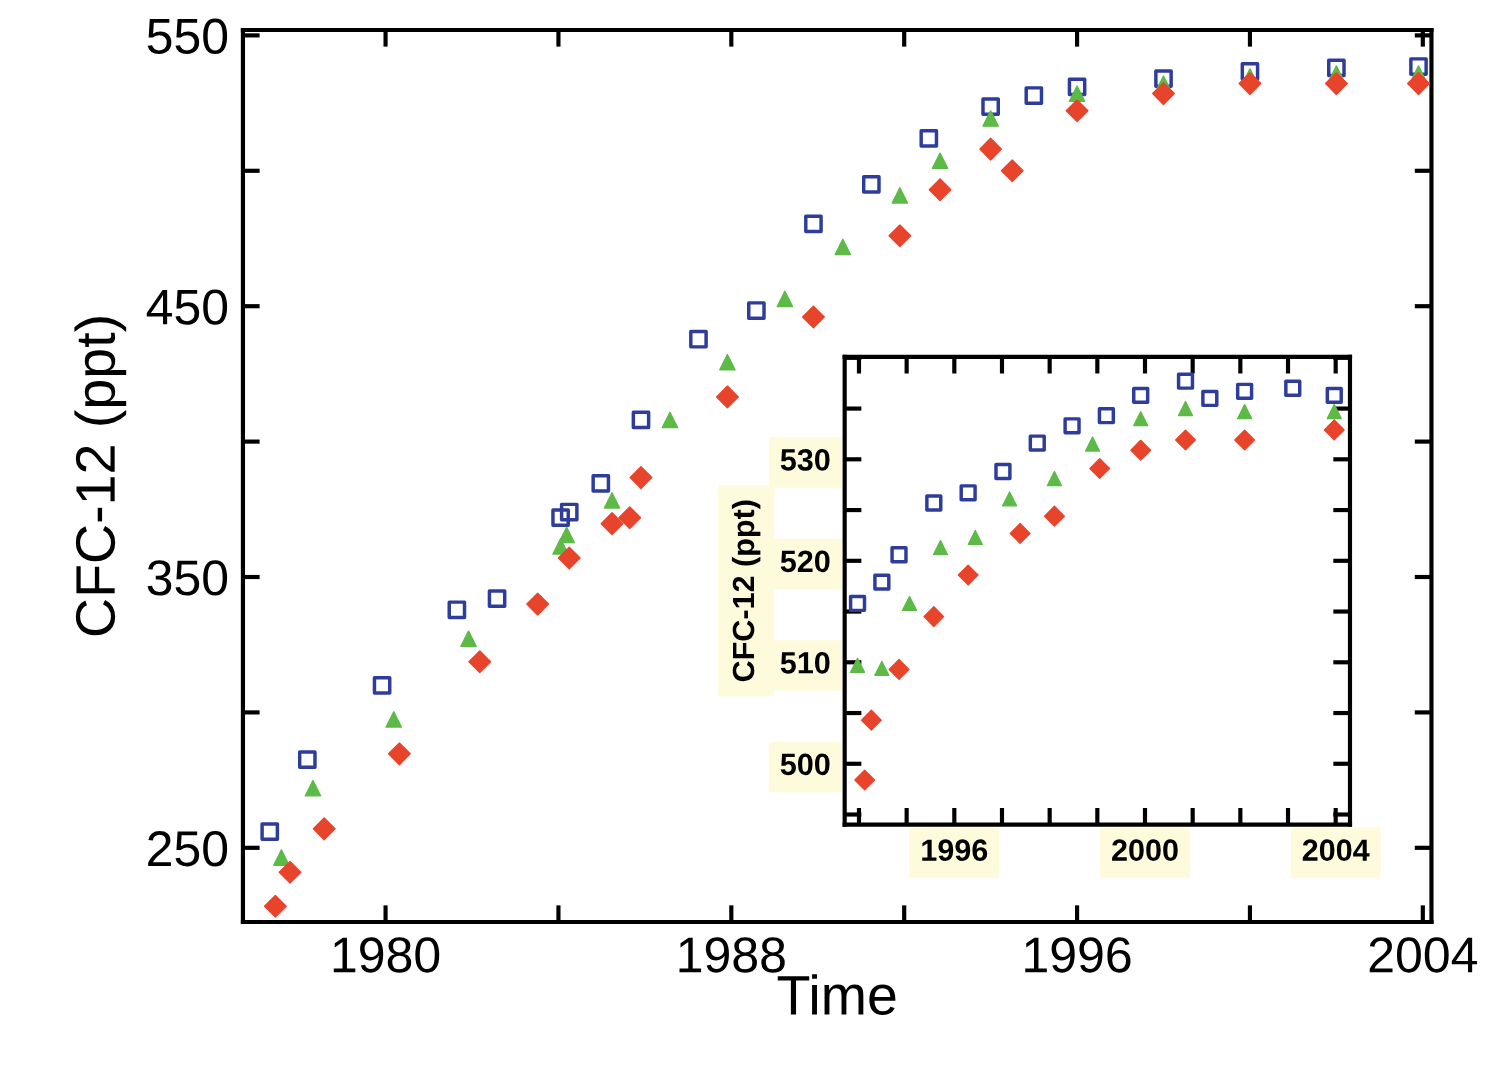  I want to click on x-tick-label: 1980, so click(386, 955).